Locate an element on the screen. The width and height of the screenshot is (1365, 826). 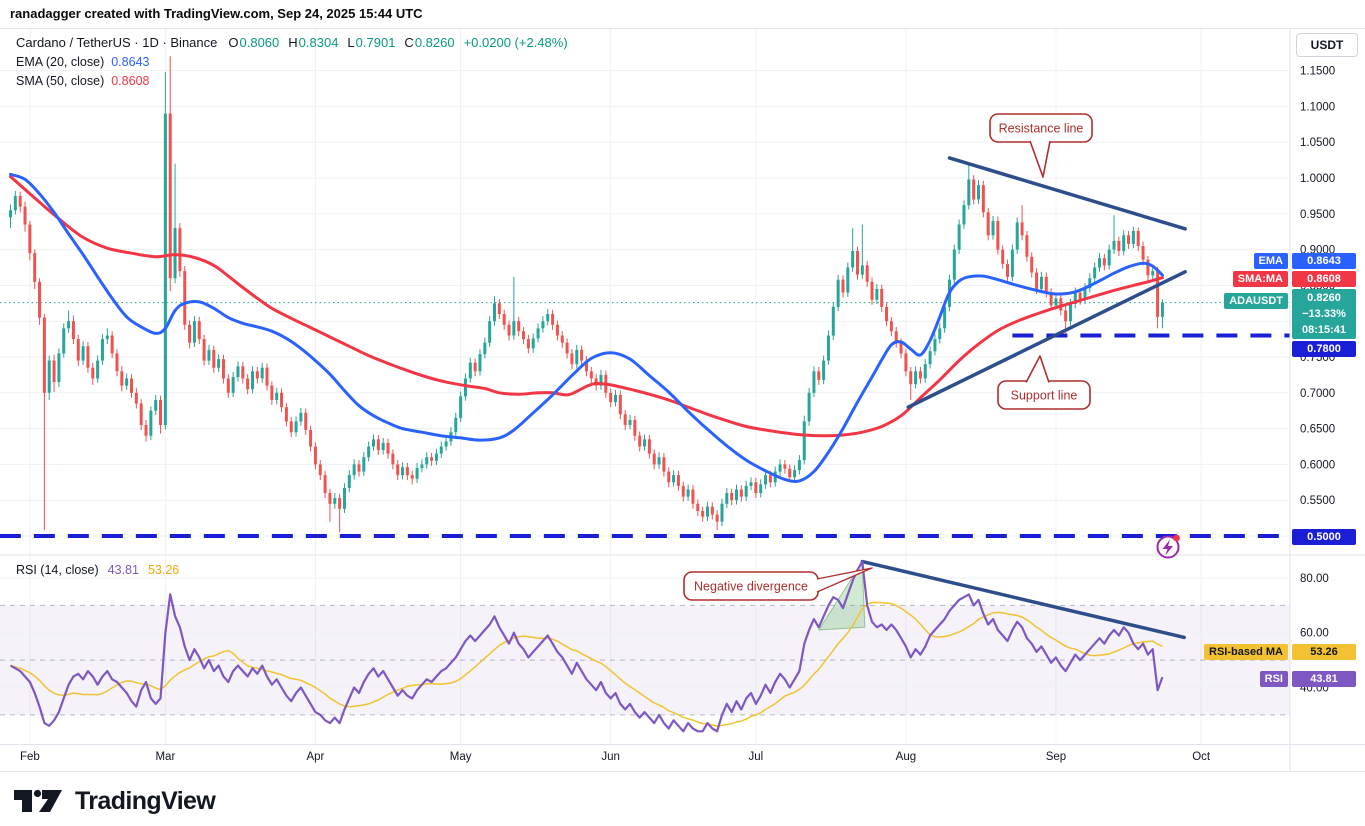
ema-label: EMA (20, close) is located at coordinates (60, 61).